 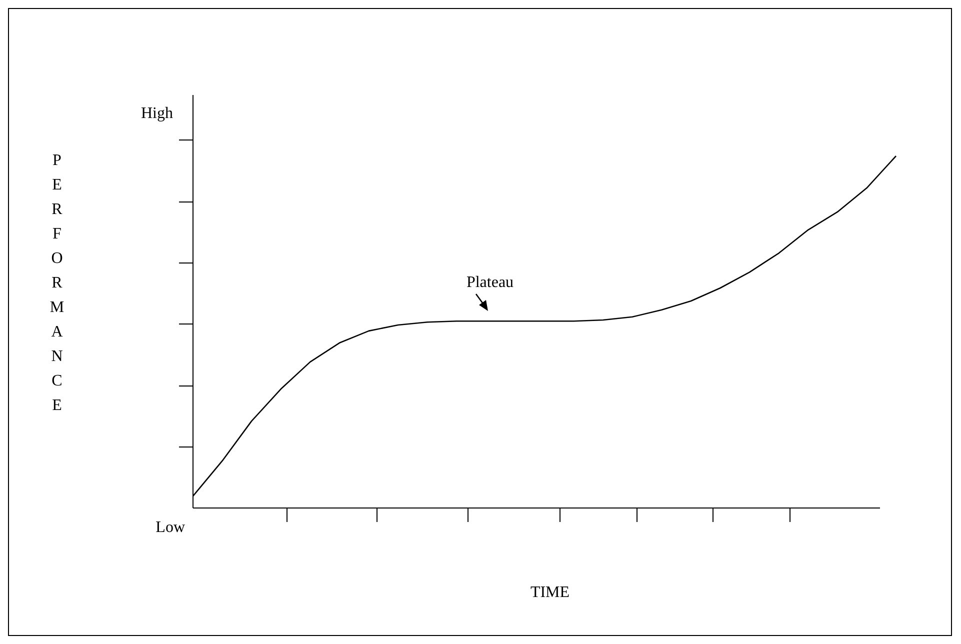 I want to click on x-axis-title: TIME, so click(x=550, y=592).